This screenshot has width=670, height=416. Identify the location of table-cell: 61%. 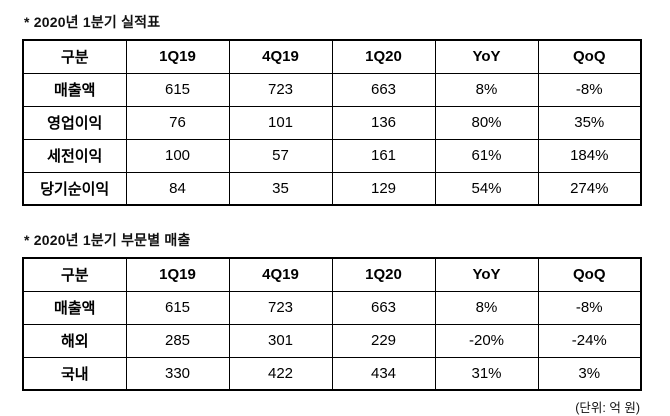
(486, 155).